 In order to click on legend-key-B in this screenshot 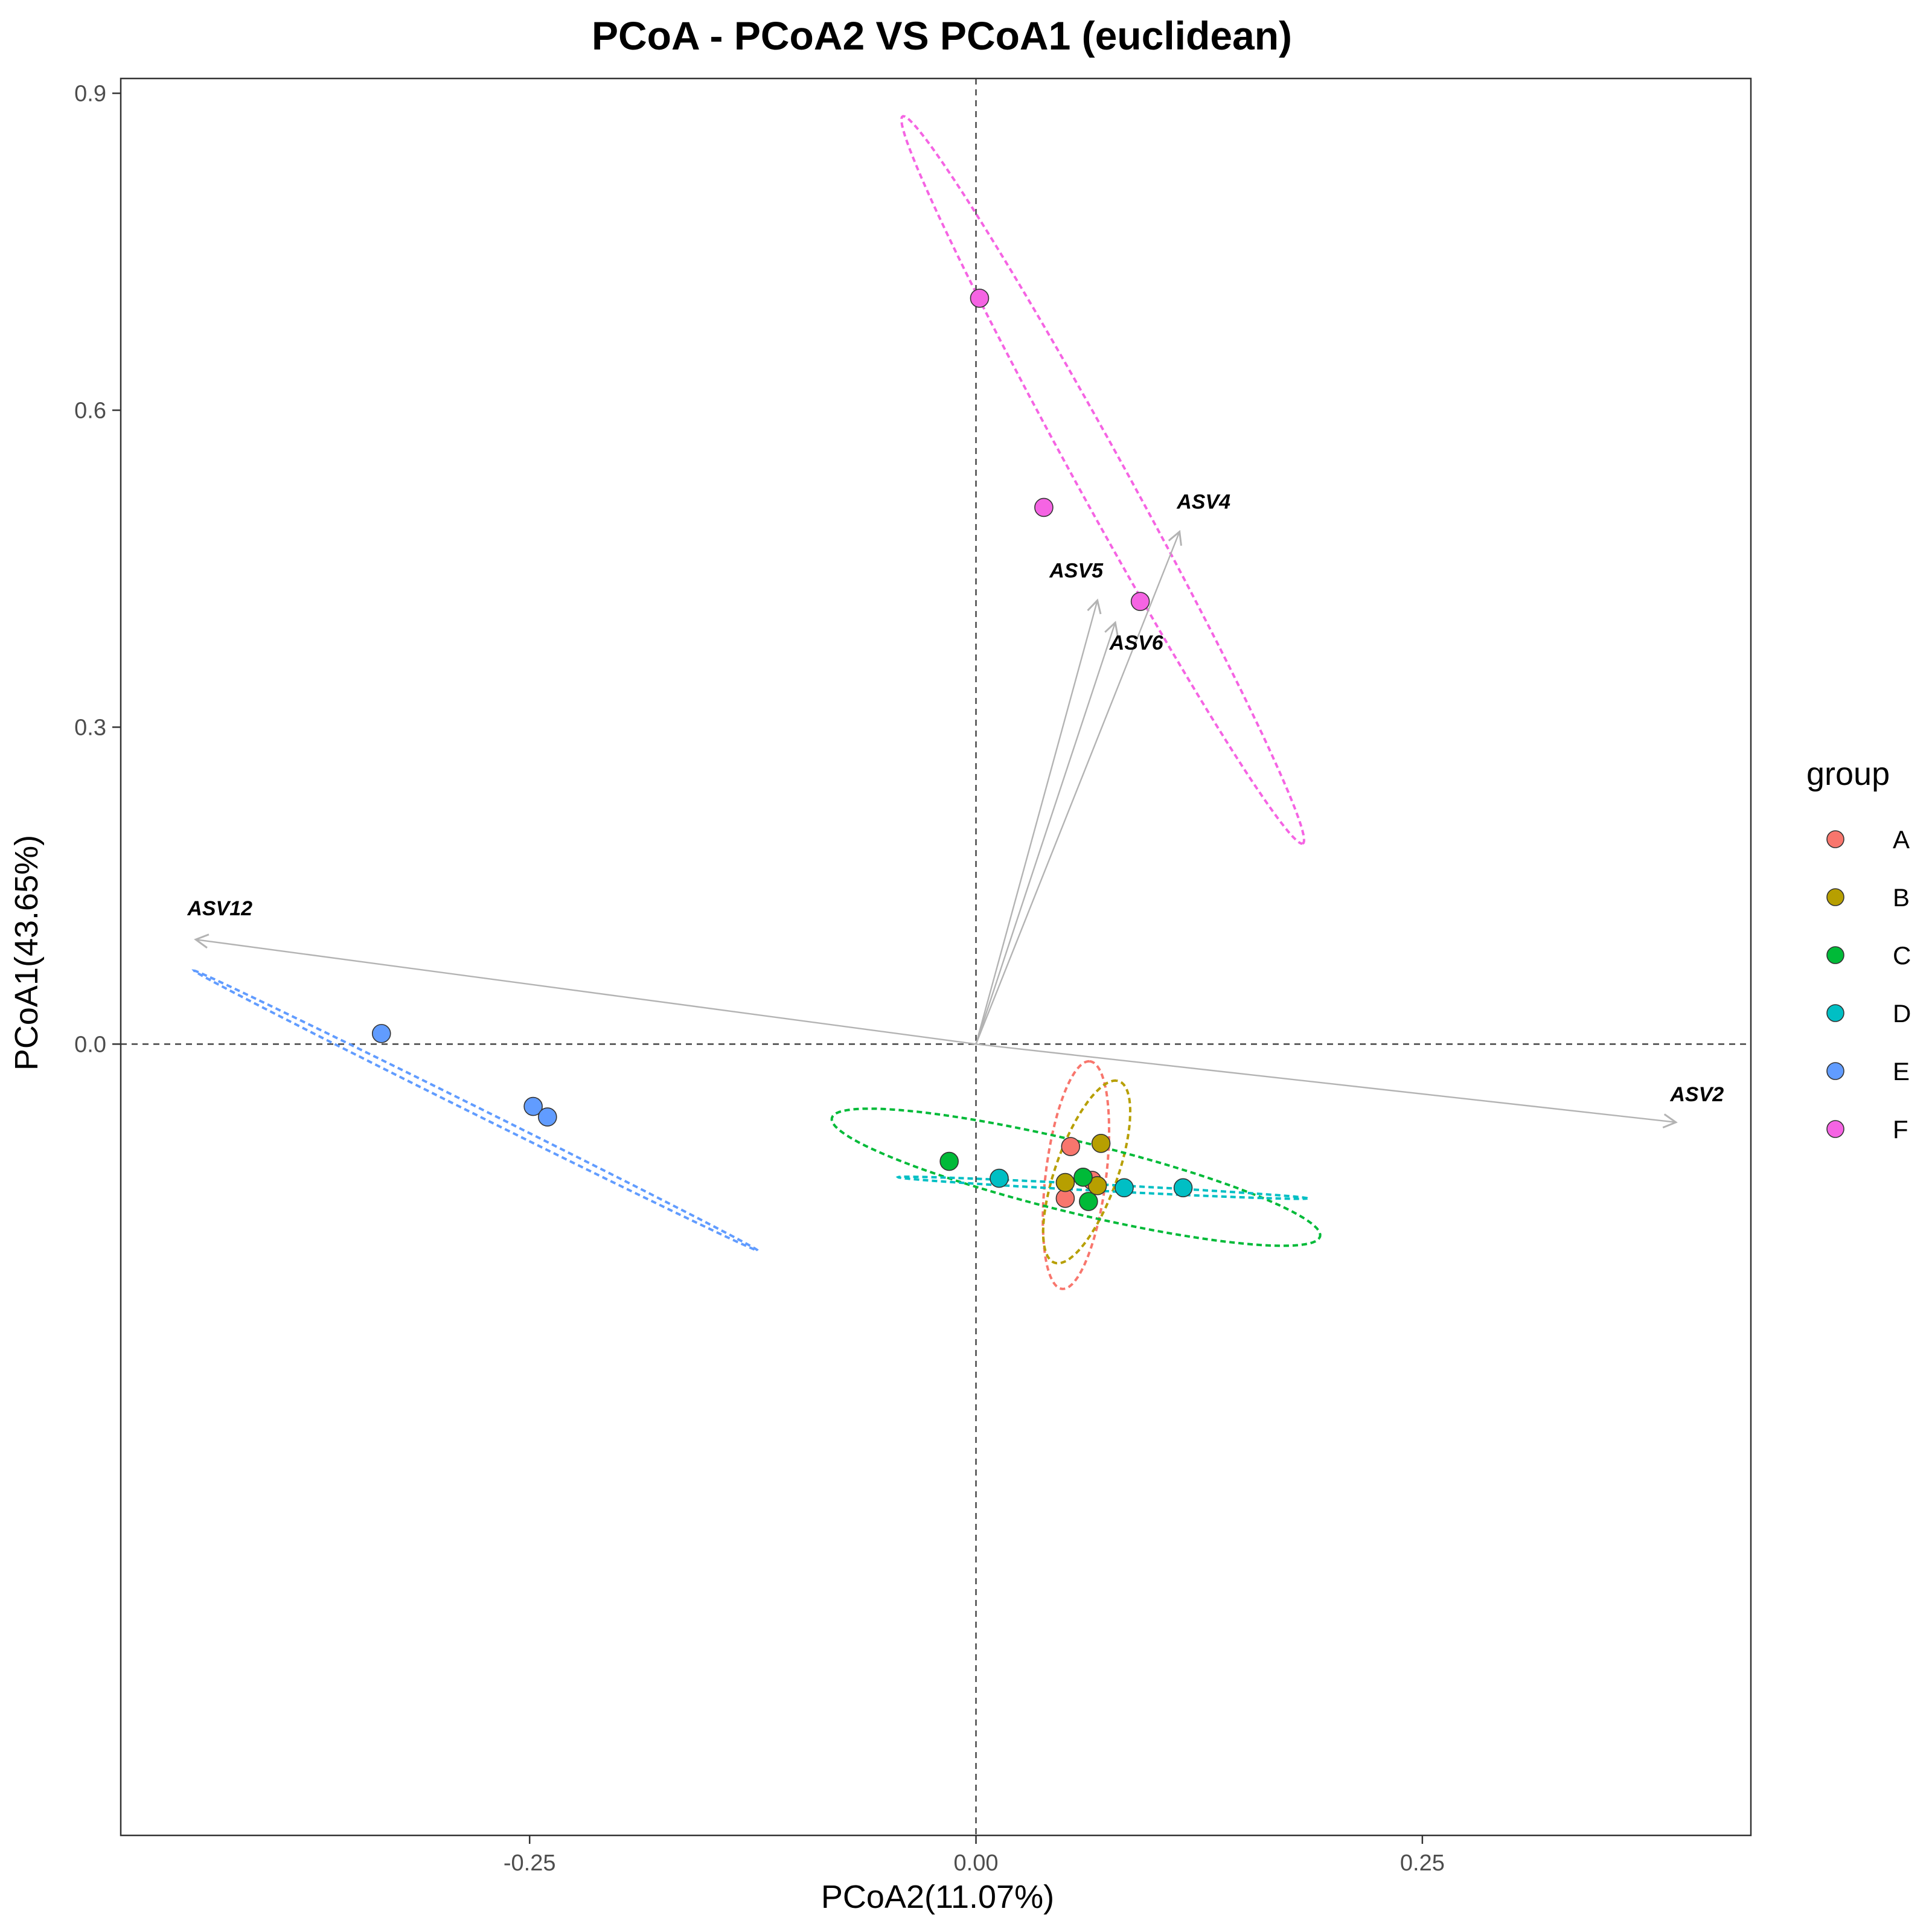, I will do `click(1835, 897)`.